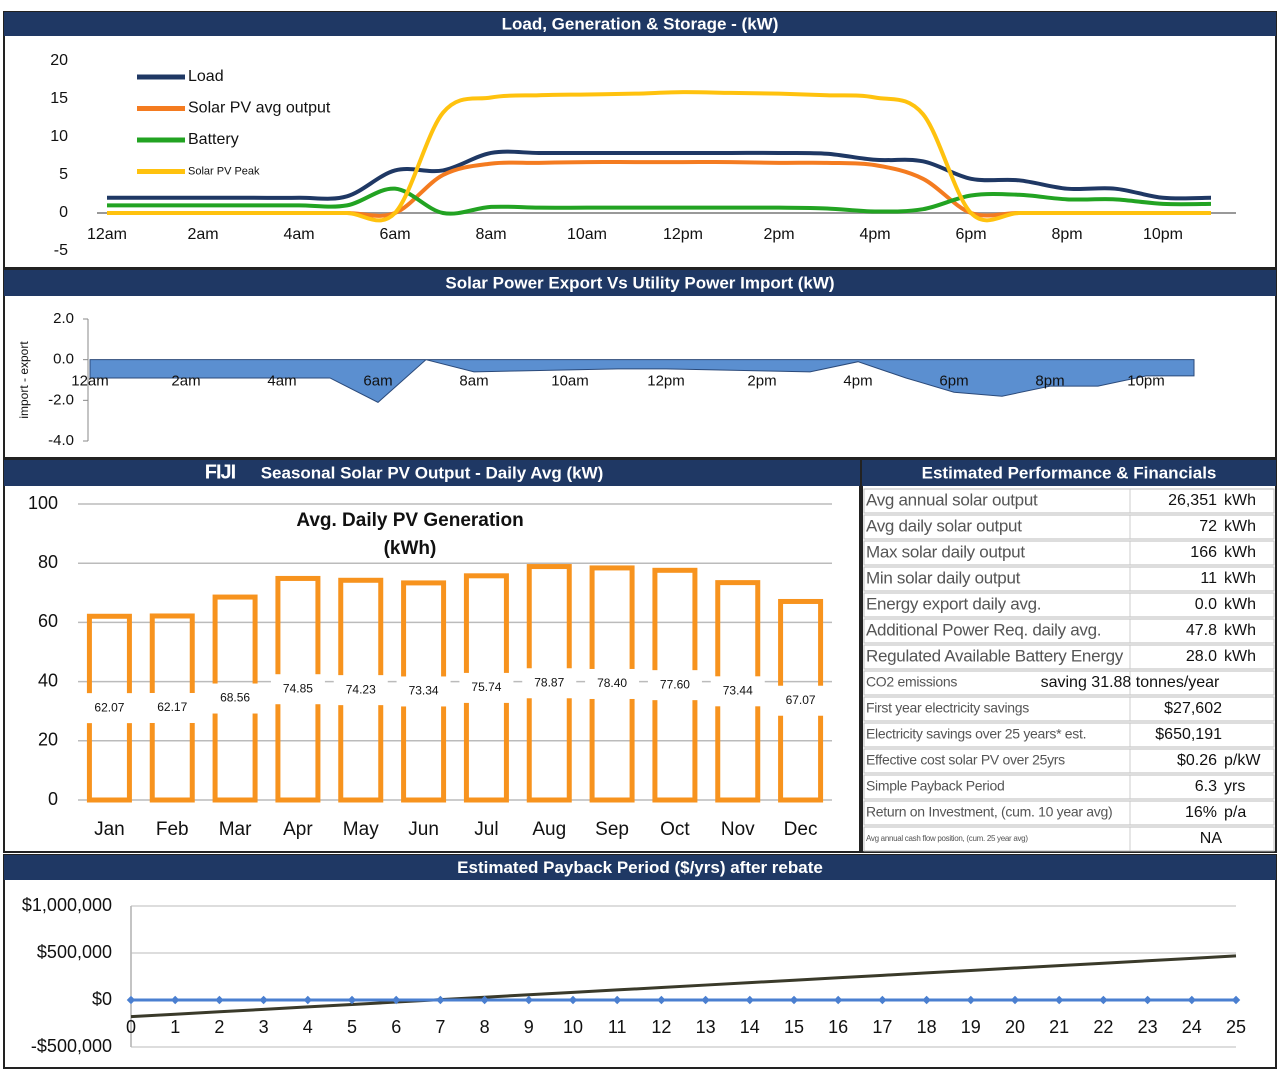 The height and width of the screenshot is (1075, 1280). Describe the element at coordinates (661, 1027) in the screenshot. I see `x-tick-label: 12` at that location.